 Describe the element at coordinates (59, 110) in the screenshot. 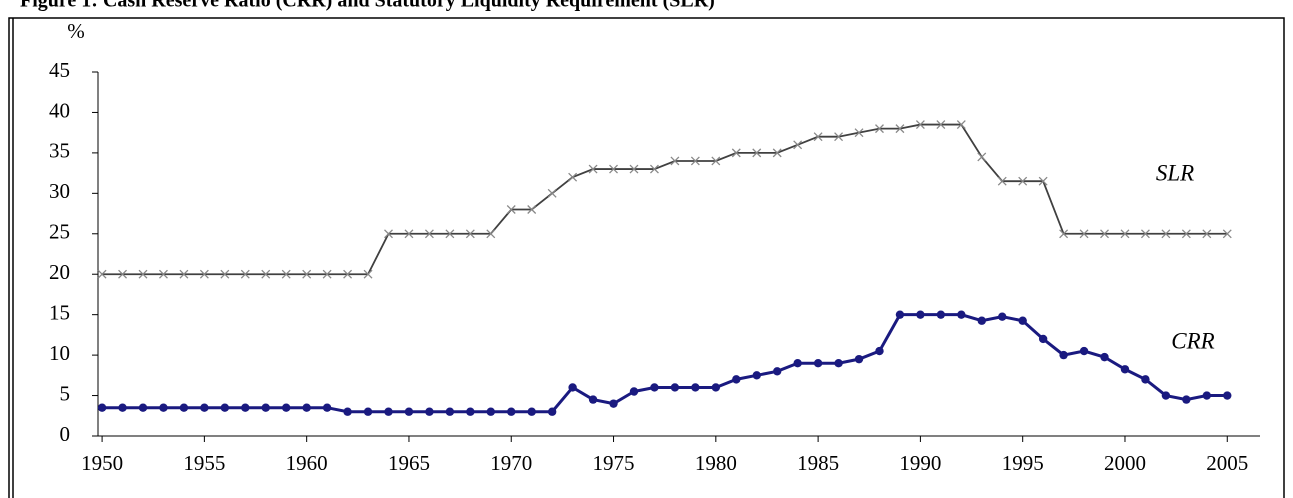

I see `y-tick-label: 40` at that location.